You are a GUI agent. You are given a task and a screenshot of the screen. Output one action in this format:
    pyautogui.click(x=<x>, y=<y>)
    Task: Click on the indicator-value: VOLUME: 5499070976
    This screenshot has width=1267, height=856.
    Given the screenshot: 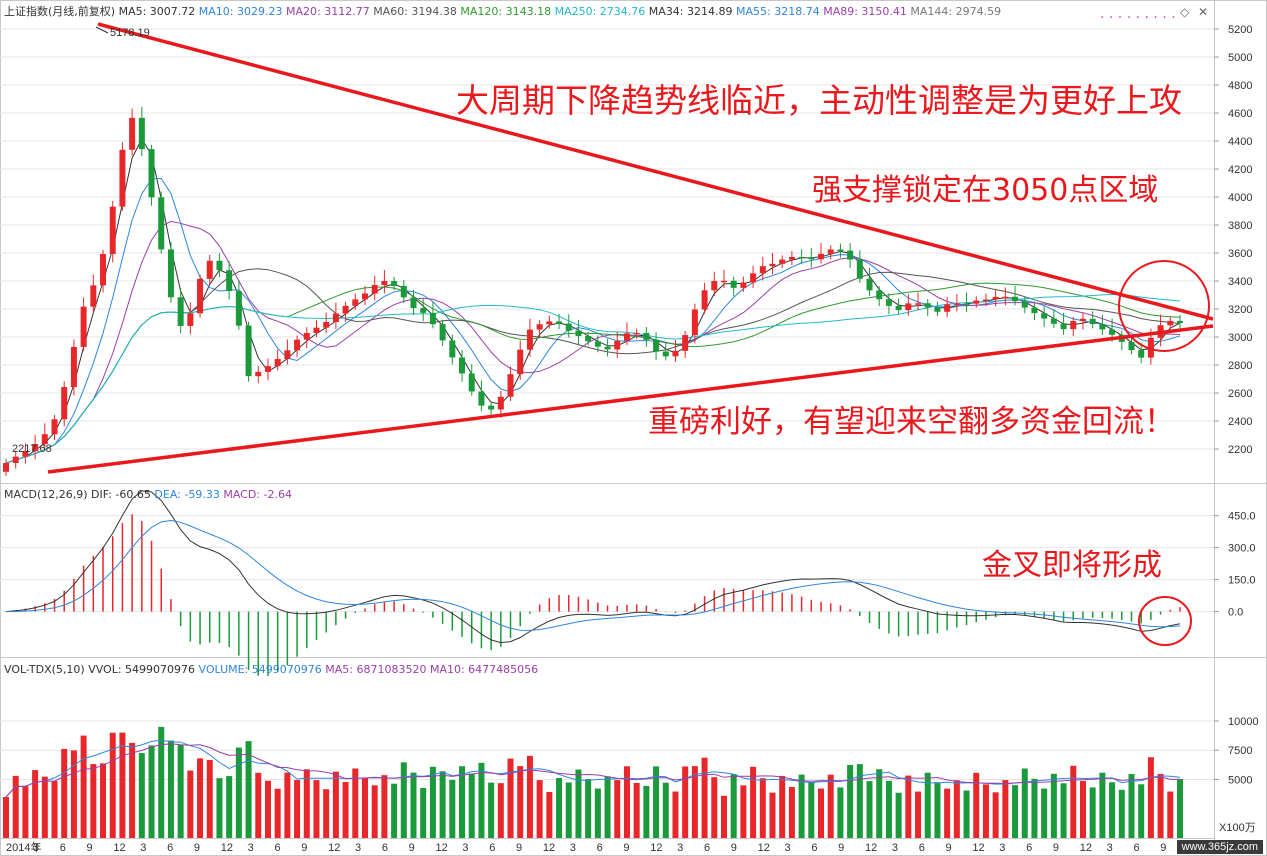 What is the action you would take?
    pyautogui.click(x=262, y=669)
    